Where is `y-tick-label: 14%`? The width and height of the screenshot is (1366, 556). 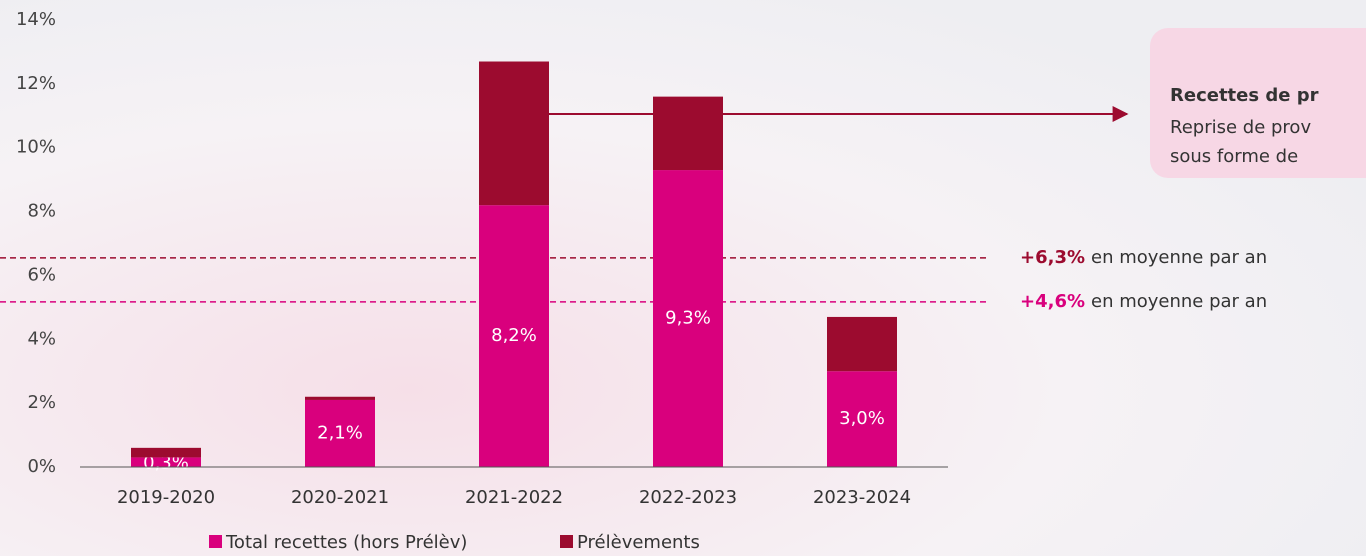
y-tick-label: 14% is located at coordinates (36, 19).